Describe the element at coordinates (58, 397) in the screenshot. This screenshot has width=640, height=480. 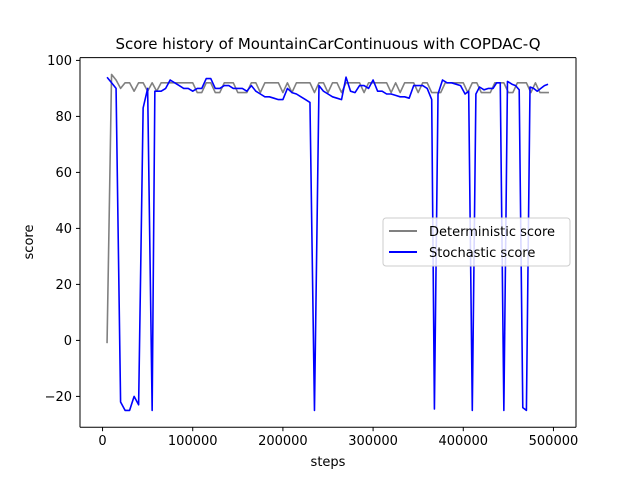
I see `y-tick-label: −20` at that location.